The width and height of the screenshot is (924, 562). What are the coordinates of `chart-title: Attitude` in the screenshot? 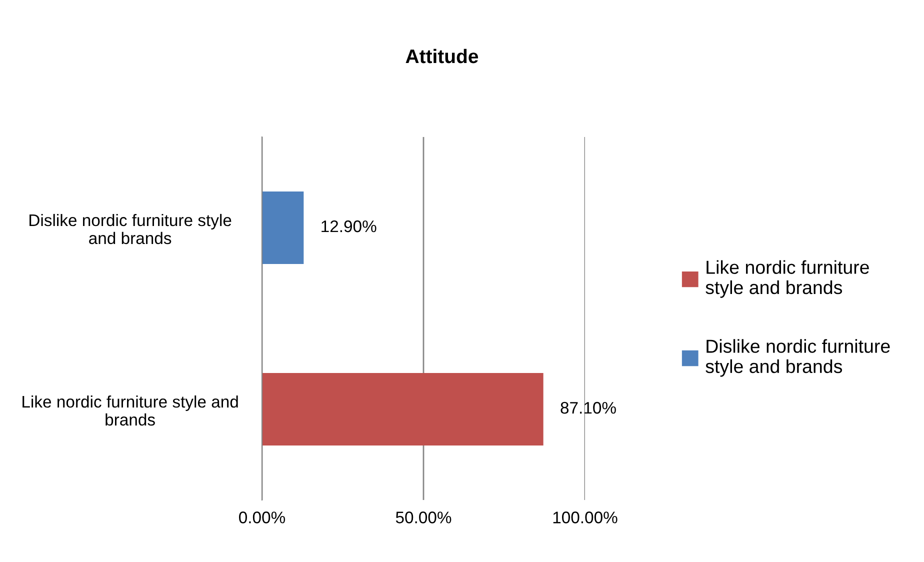 It's located at (442, 56).